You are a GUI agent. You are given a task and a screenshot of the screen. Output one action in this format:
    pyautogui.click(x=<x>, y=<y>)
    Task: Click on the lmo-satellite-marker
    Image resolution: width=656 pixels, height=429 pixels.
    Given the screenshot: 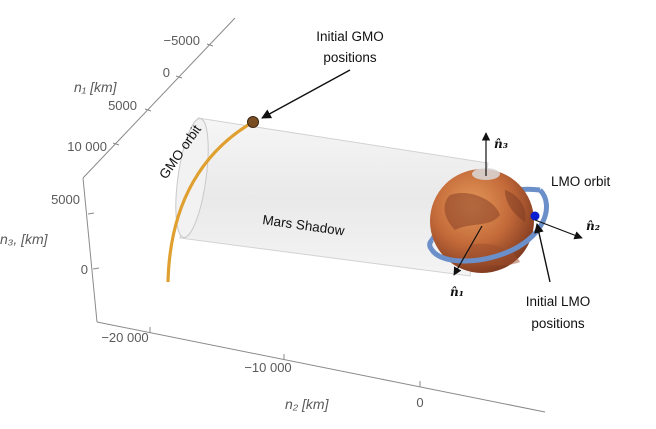 What is the action you would take?
    pyautogui.click(x=535, y=216)
    